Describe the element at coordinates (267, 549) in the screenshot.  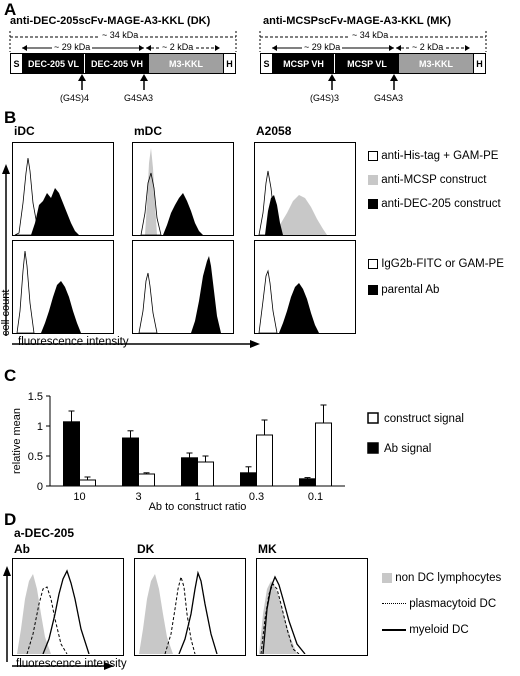
I see `column-title-mk: MK` at that location.